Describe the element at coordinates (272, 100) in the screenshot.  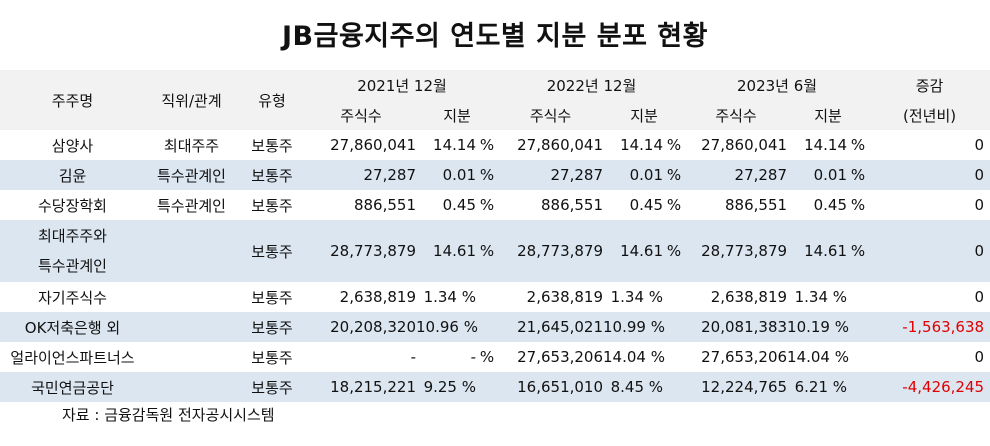
I see `header-type: 유형` at that location.